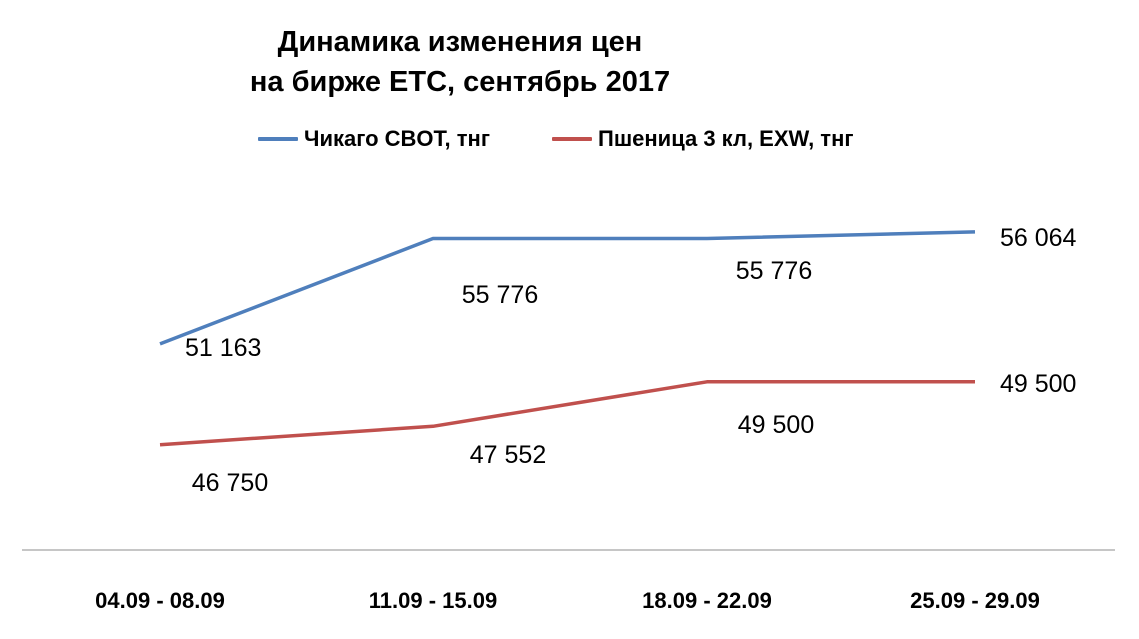  What do you see at coordinates (160, 600) in the screenshot?
I see `x-tick-label: 04.09 - 08.09` at bounding box center [160, 600].